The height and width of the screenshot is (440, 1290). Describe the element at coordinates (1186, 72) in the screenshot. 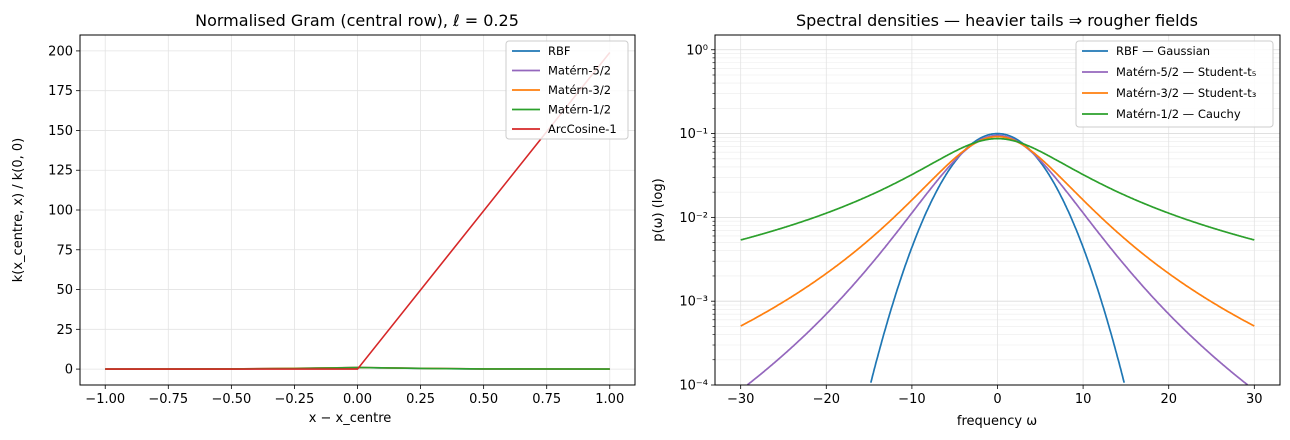

I see `spectral-legend-label: Matérn-5/2 — Student-t₅` at that location.